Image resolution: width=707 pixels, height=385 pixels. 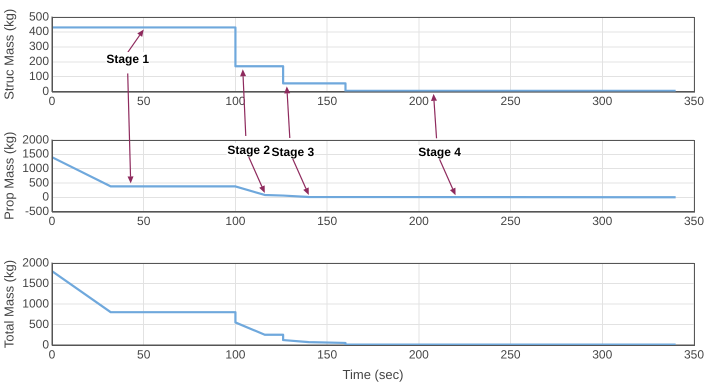 What do you see at coordinates (39, 75) in the screenshot?
I see `y-tick-label: 100` at bounding box center [39, 75].